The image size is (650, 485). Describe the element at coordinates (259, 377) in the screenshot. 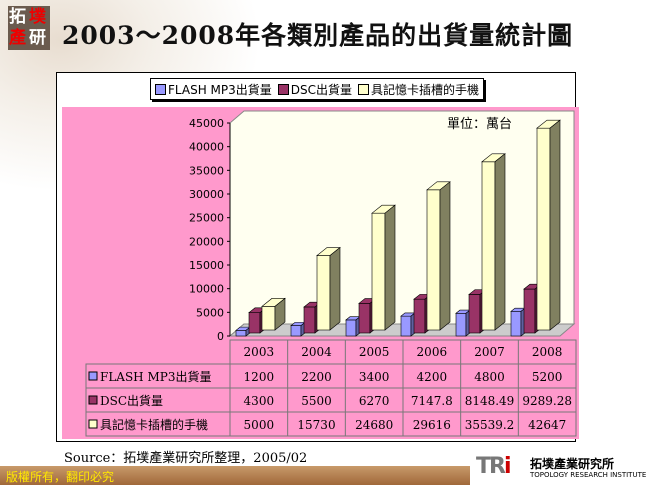

I see `table-cell: 1200` at that location.